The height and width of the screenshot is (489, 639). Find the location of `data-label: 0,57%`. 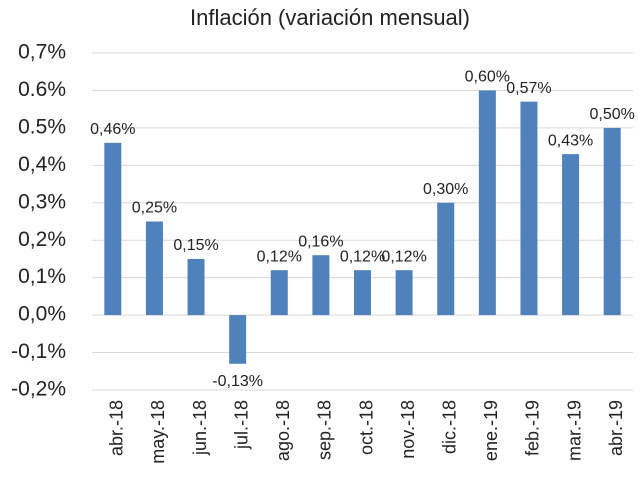

data-label: 0,57% is located at coordinates (528, 88).